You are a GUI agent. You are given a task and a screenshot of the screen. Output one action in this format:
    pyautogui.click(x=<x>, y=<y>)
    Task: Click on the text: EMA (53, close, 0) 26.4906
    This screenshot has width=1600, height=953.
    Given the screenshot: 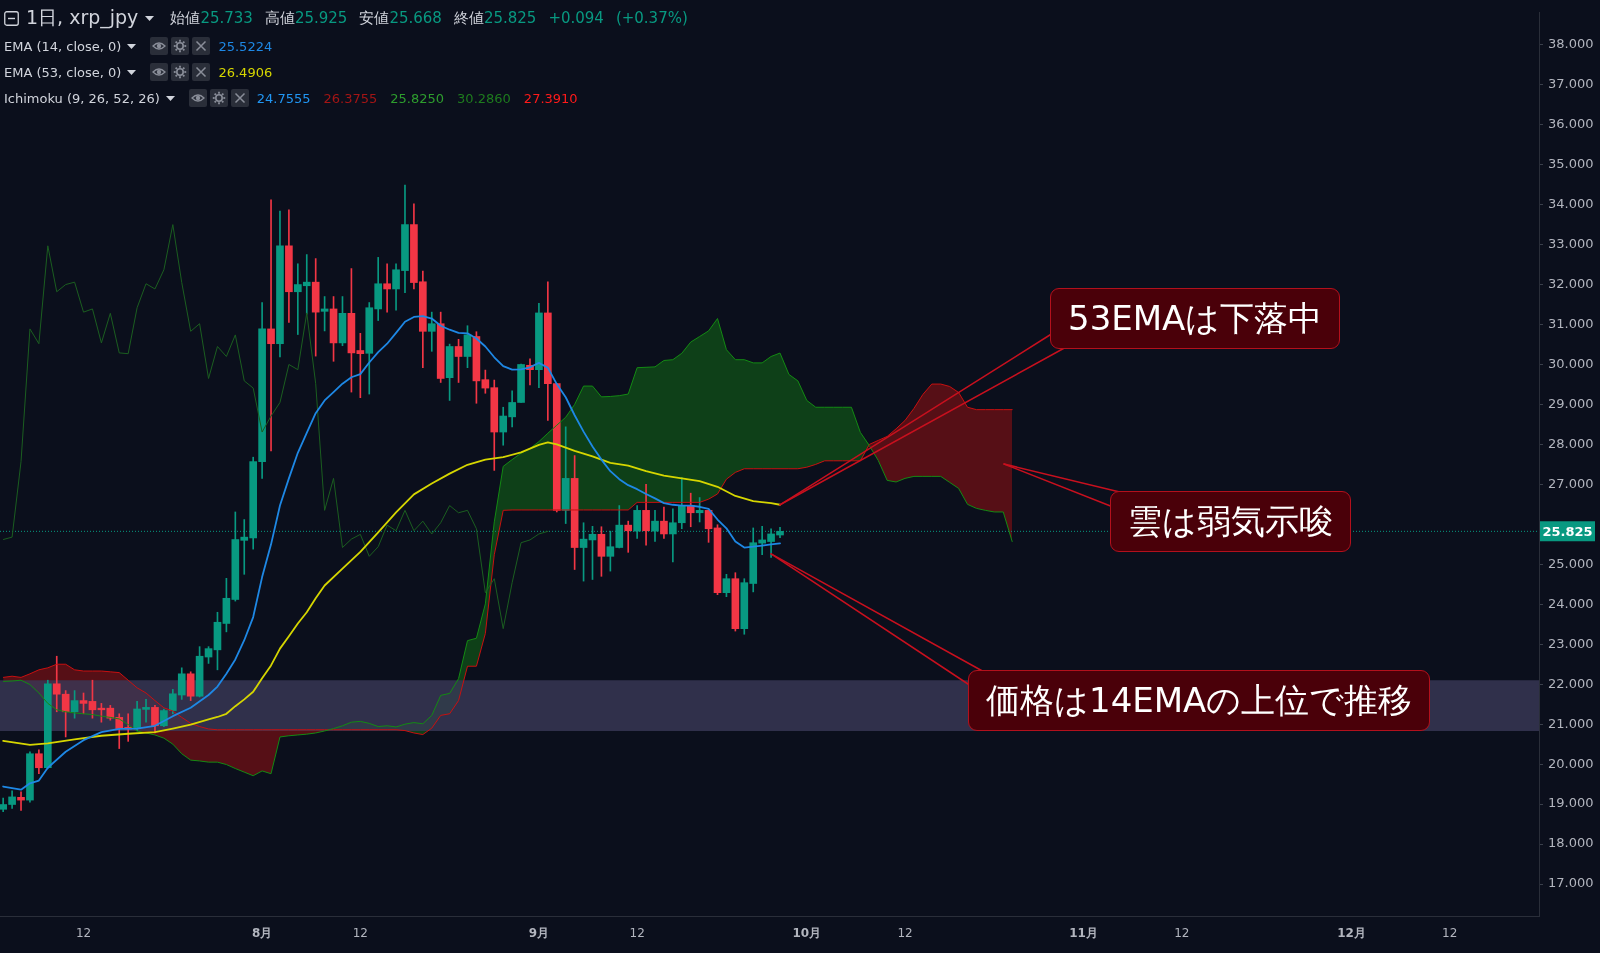 What is the action you would take?
    pyautogui.click(x=138, y=72)
    